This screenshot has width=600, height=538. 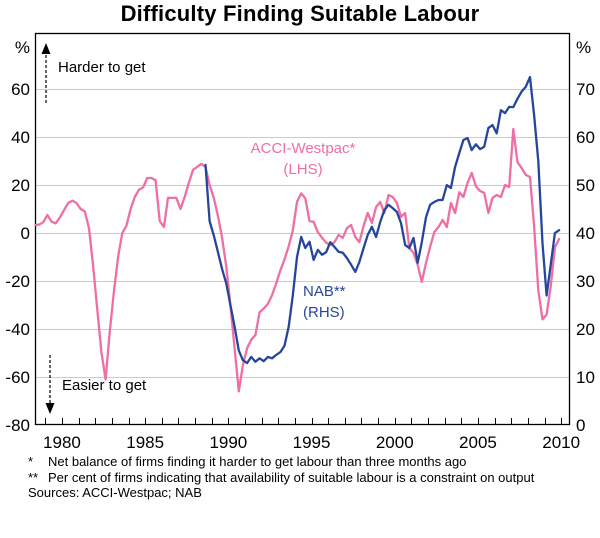 I want to click on nab-series-label: NAB** (RHS), so click(x=338, y=302).